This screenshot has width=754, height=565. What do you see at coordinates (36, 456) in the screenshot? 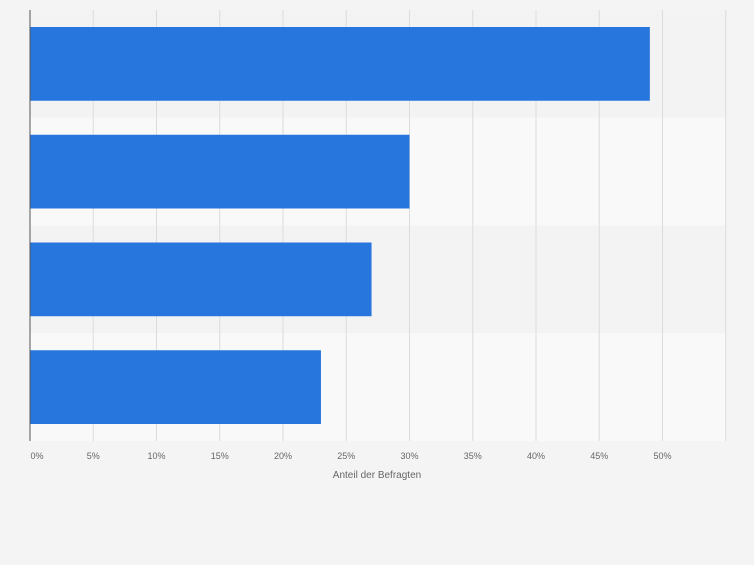
I see `x-tick-label: 0%` at bounding box center [36, 456].